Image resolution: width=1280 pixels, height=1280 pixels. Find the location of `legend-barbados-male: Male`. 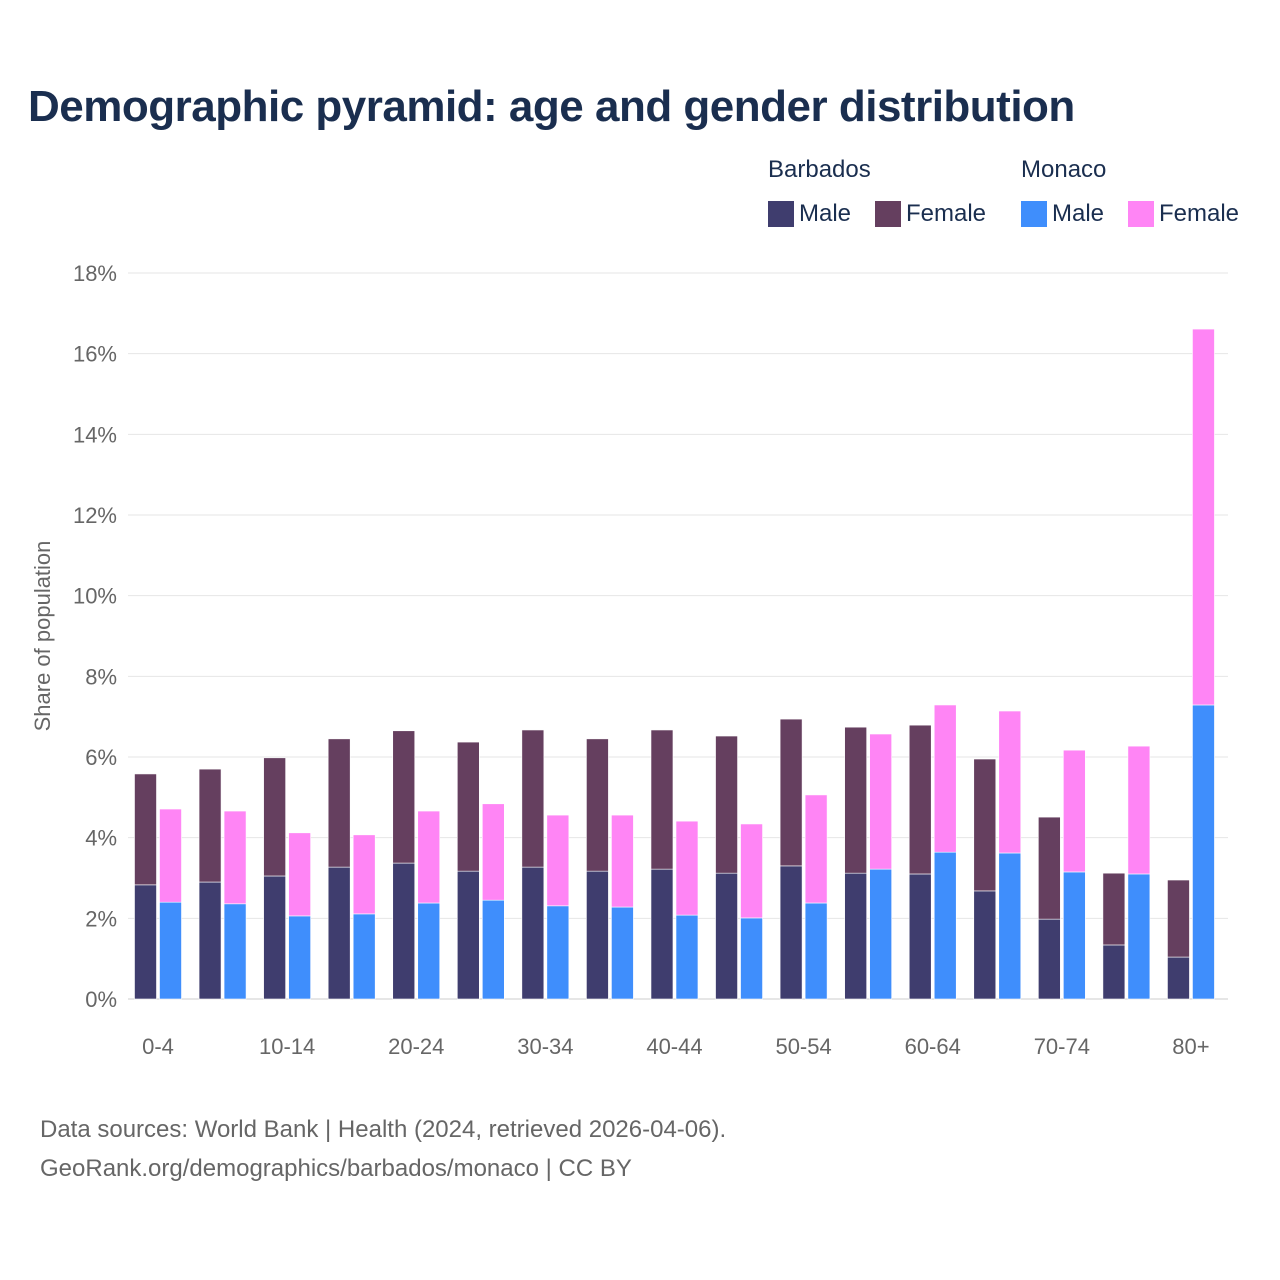

legend-barbados-male: Male is located at coordinates (809, 214).